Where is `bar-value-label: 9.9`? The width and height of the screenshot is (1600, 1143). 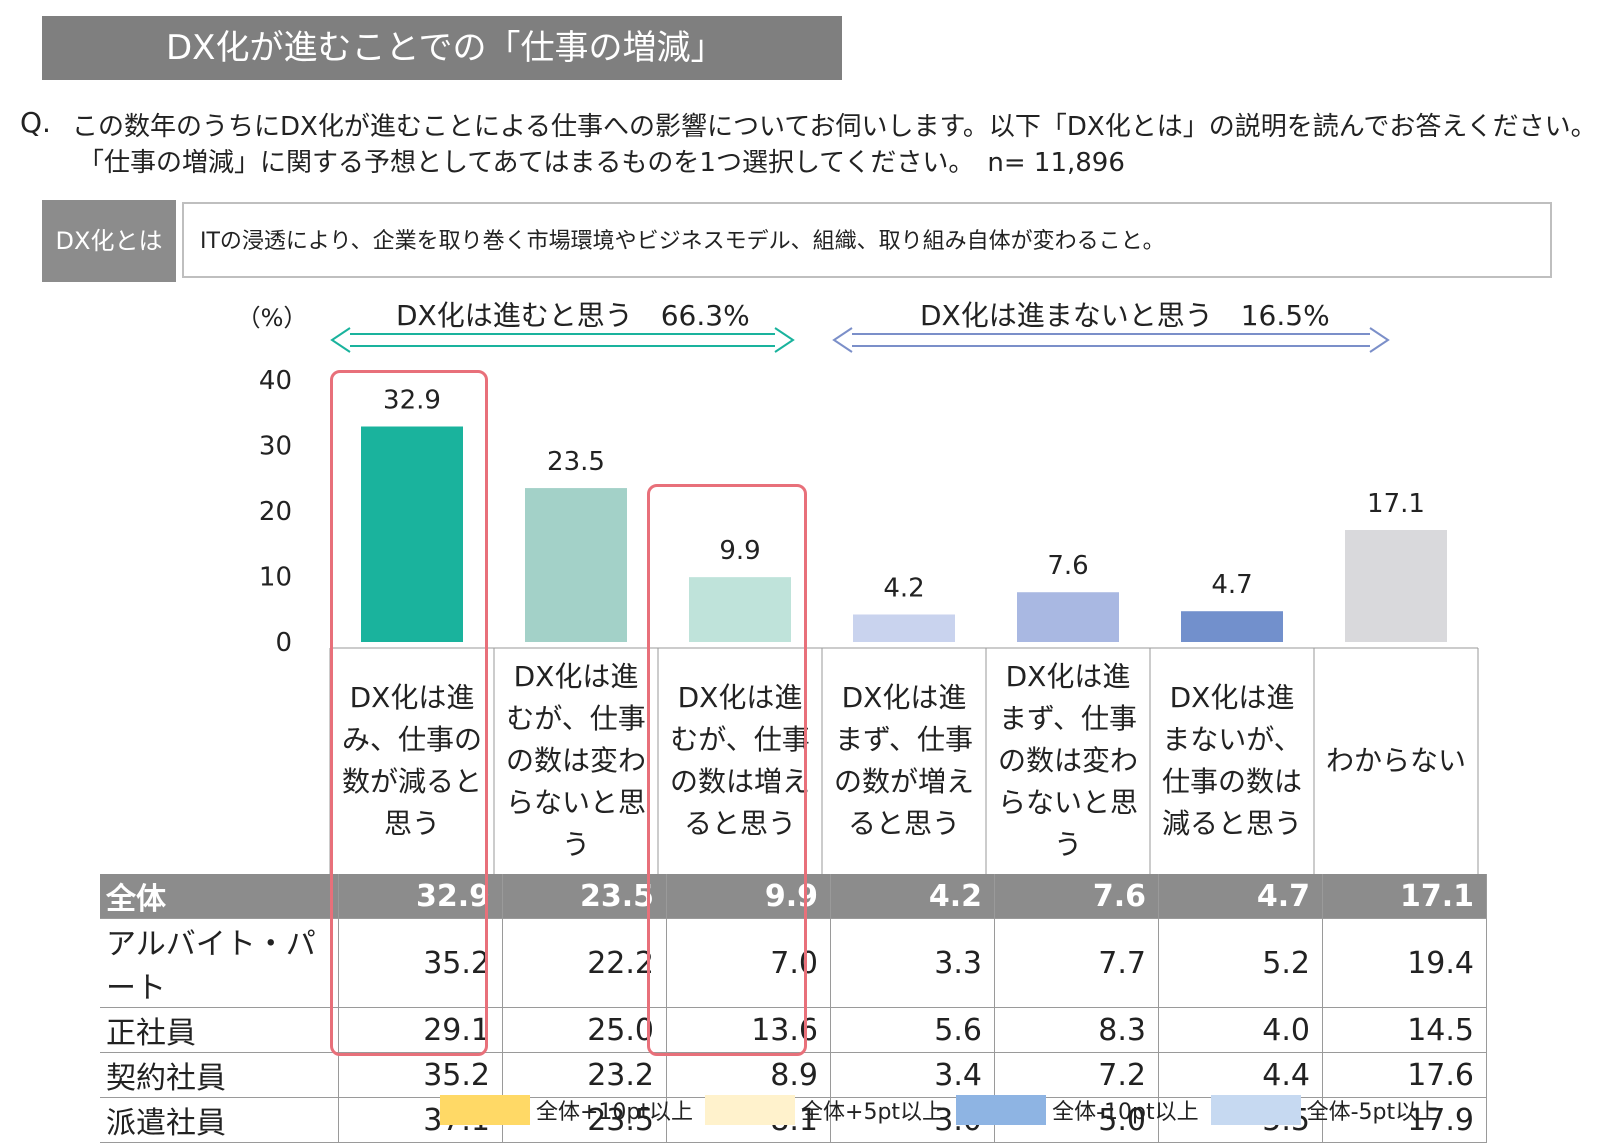
bar-value-label: 9.9 is located at coordinates (739, 551).